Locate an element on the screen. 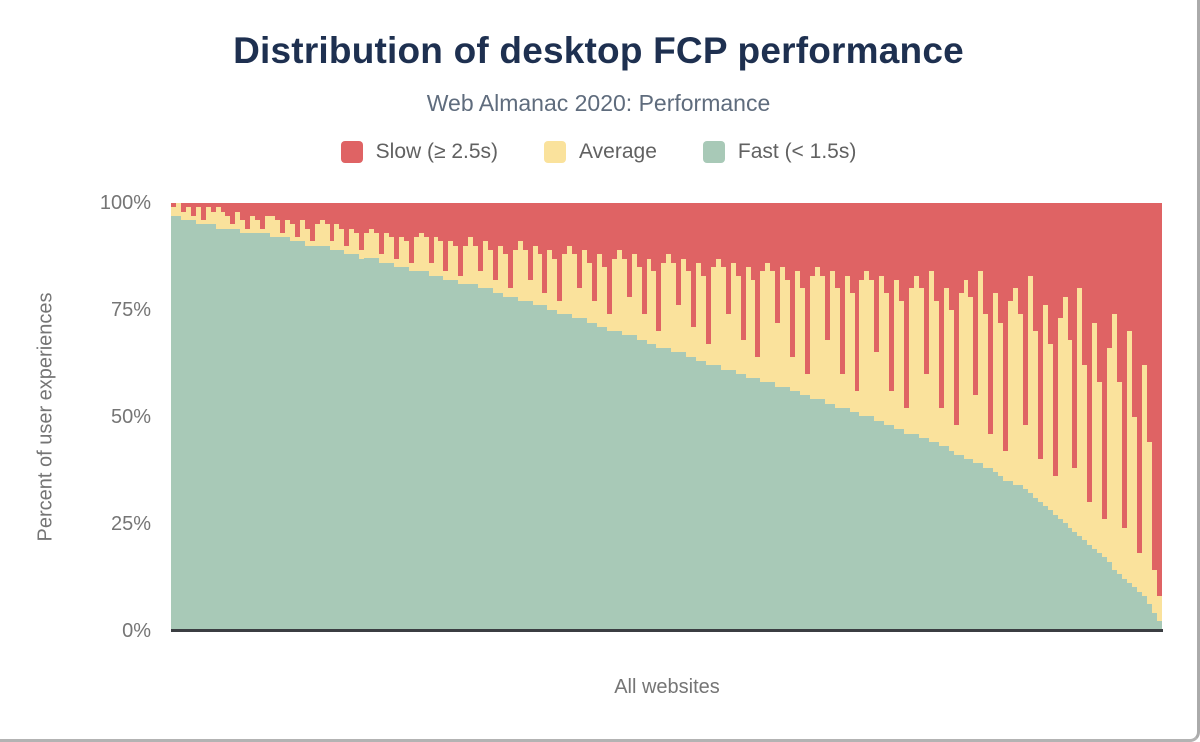 The width and height of the screenshot is (1200, 742). chart-title: Distribution of desktop FCP performance is located at coordinates (598, 50).